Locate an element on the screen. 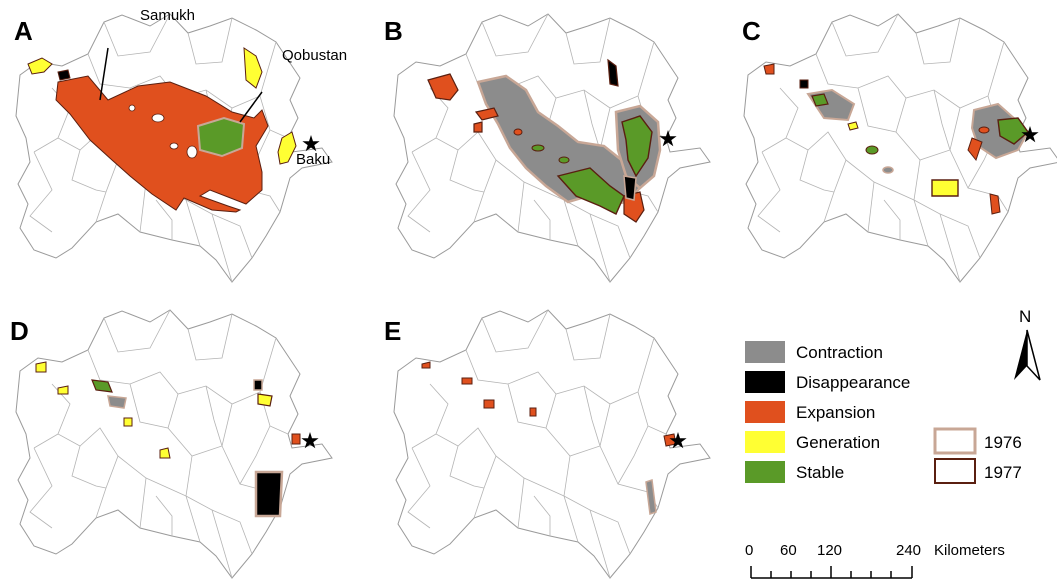 The width and height of the screenshot is (1057, 583). scale-tick-240: 240 is located at coordinates (908, 550).